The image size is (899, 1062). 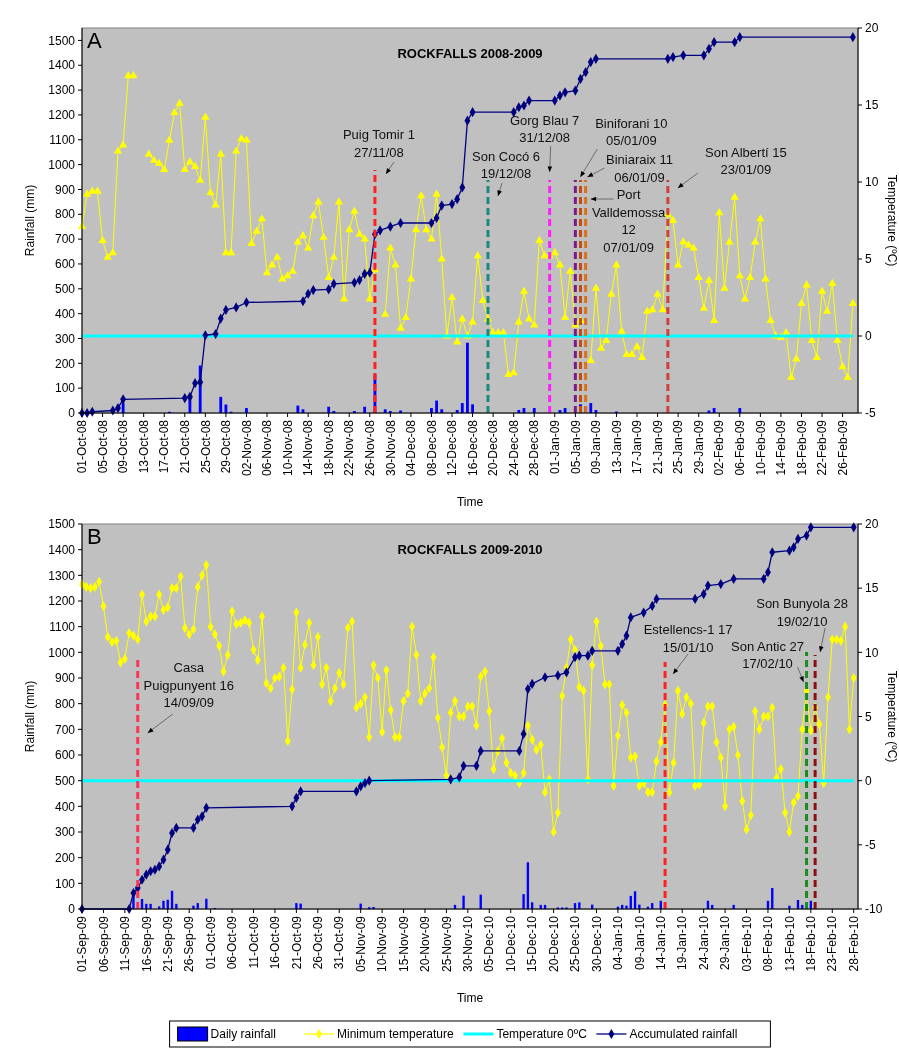 I want to click on x-tick-label: 10-Nov-09, so click(x=382, y=944).